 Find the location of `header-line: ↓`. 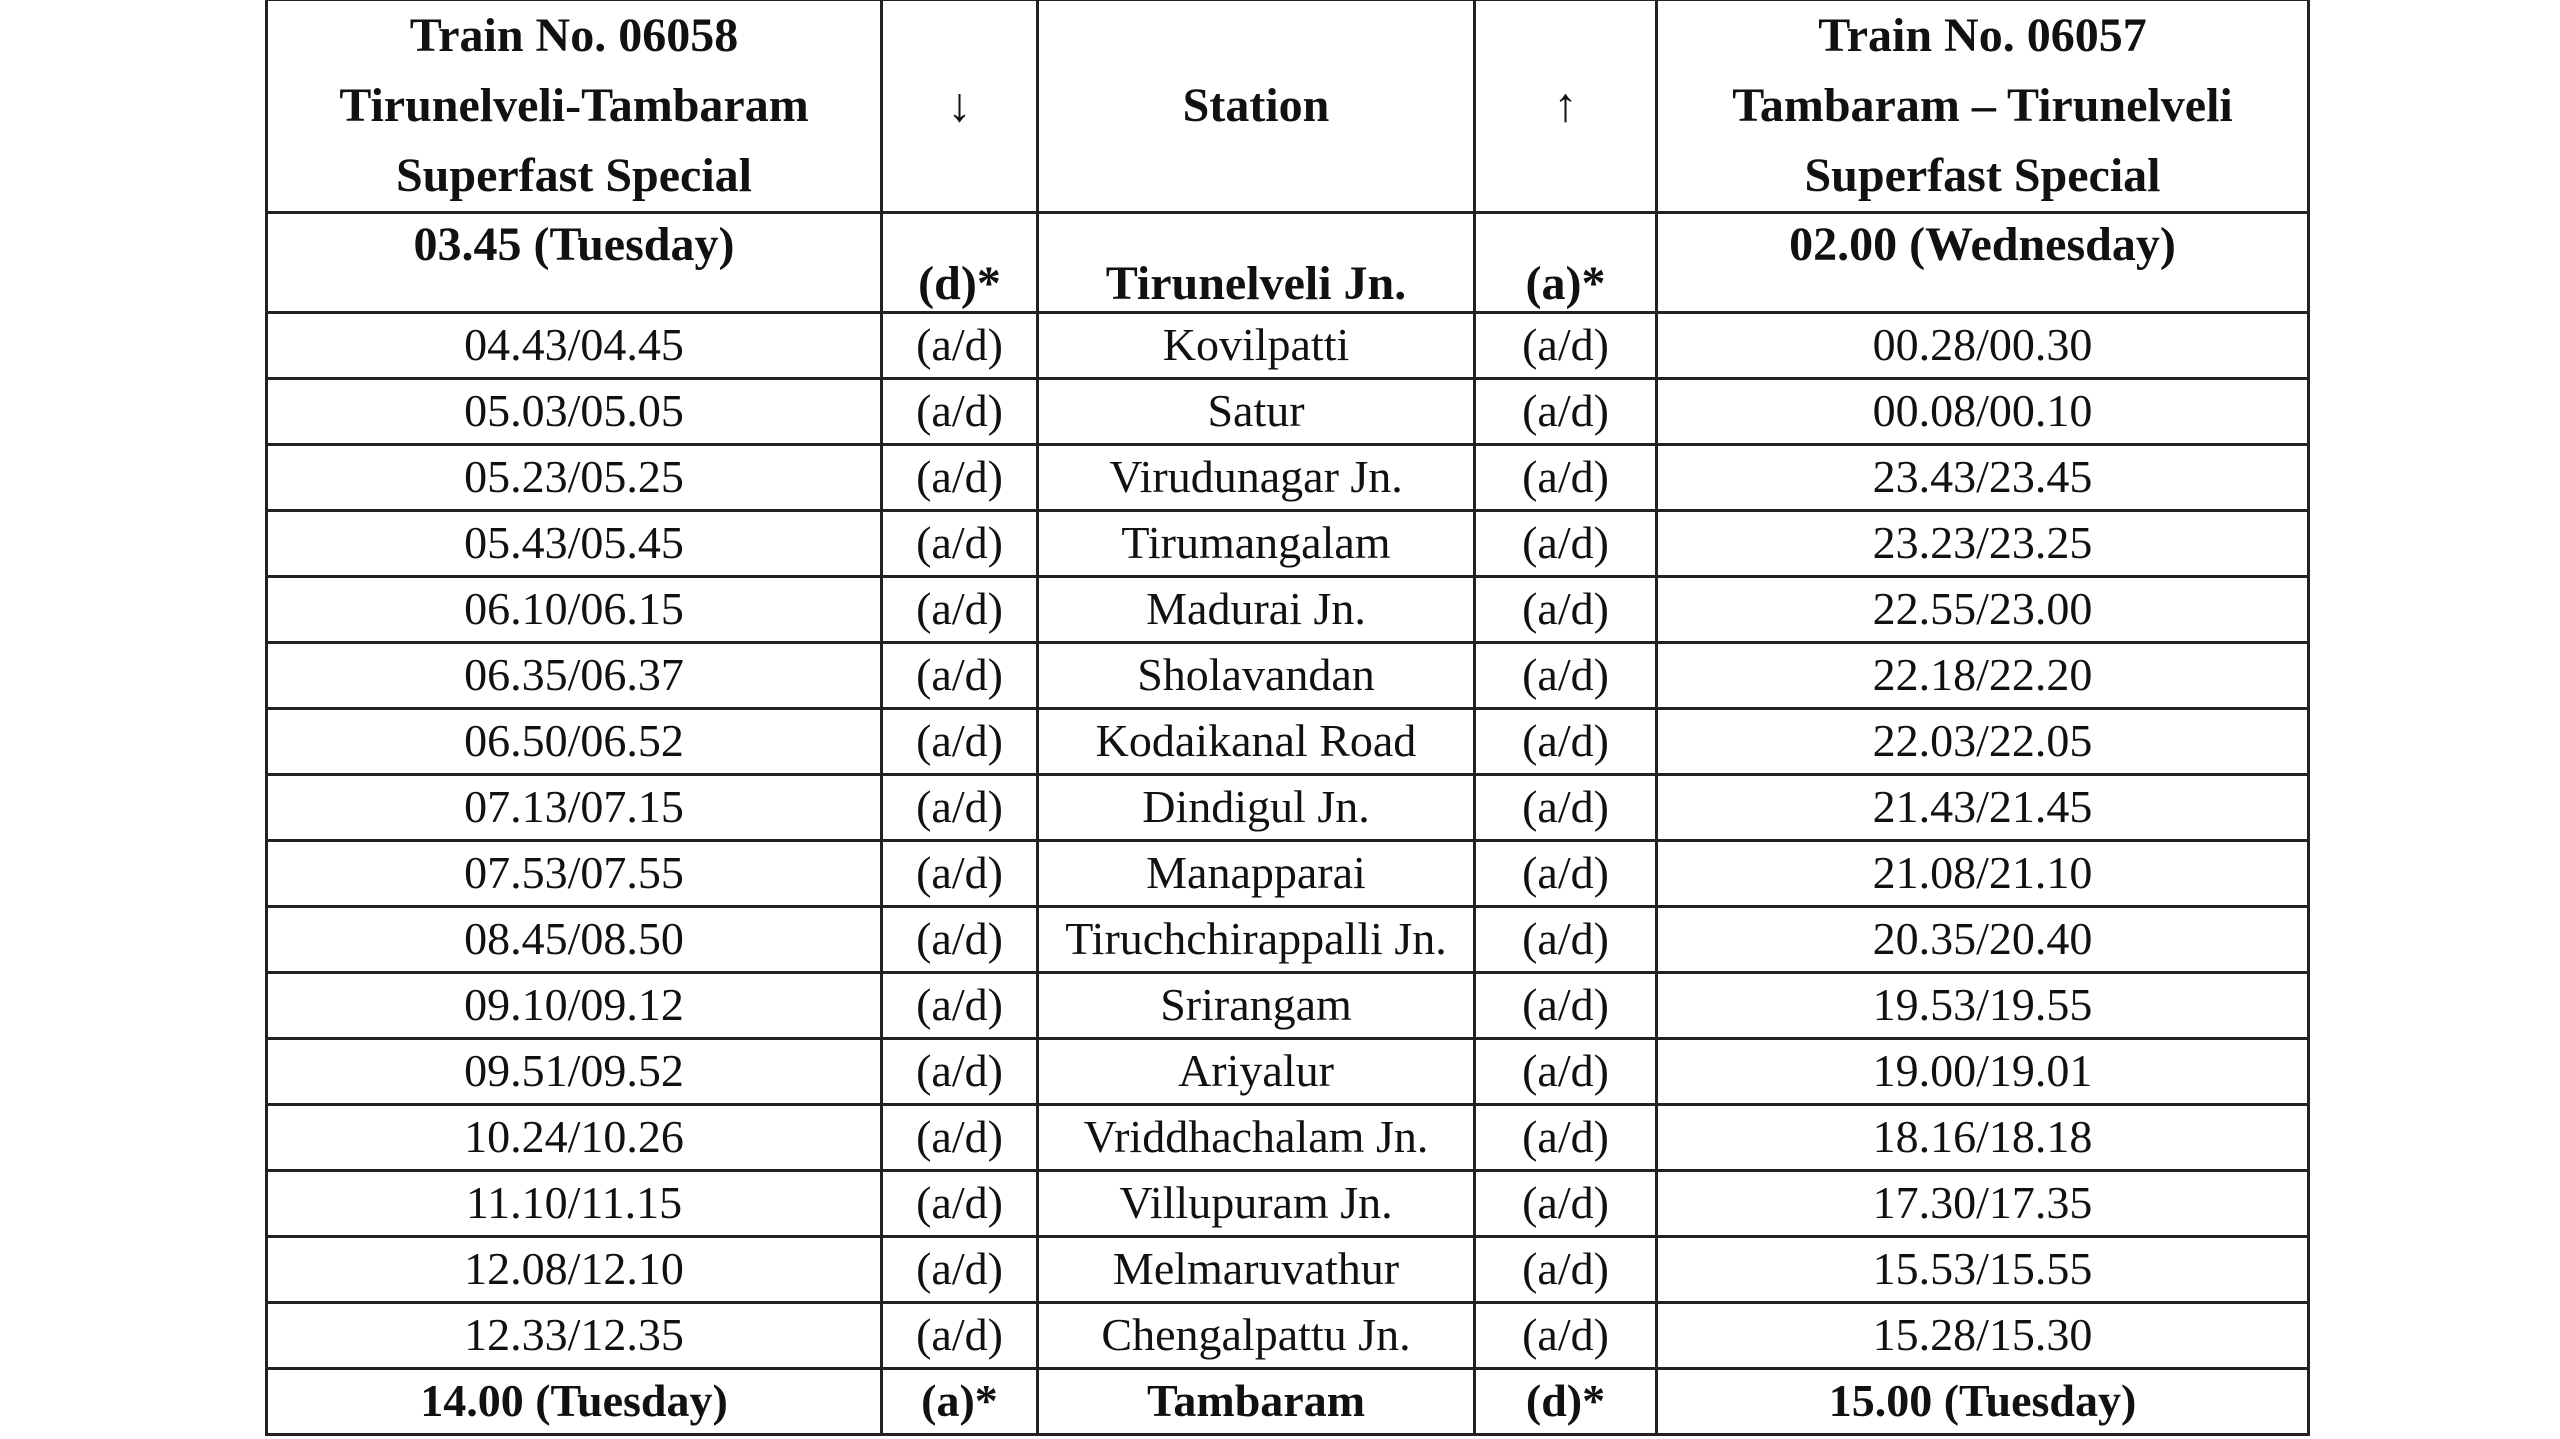

header-line: ↓ is located at coordinates (959, 105).